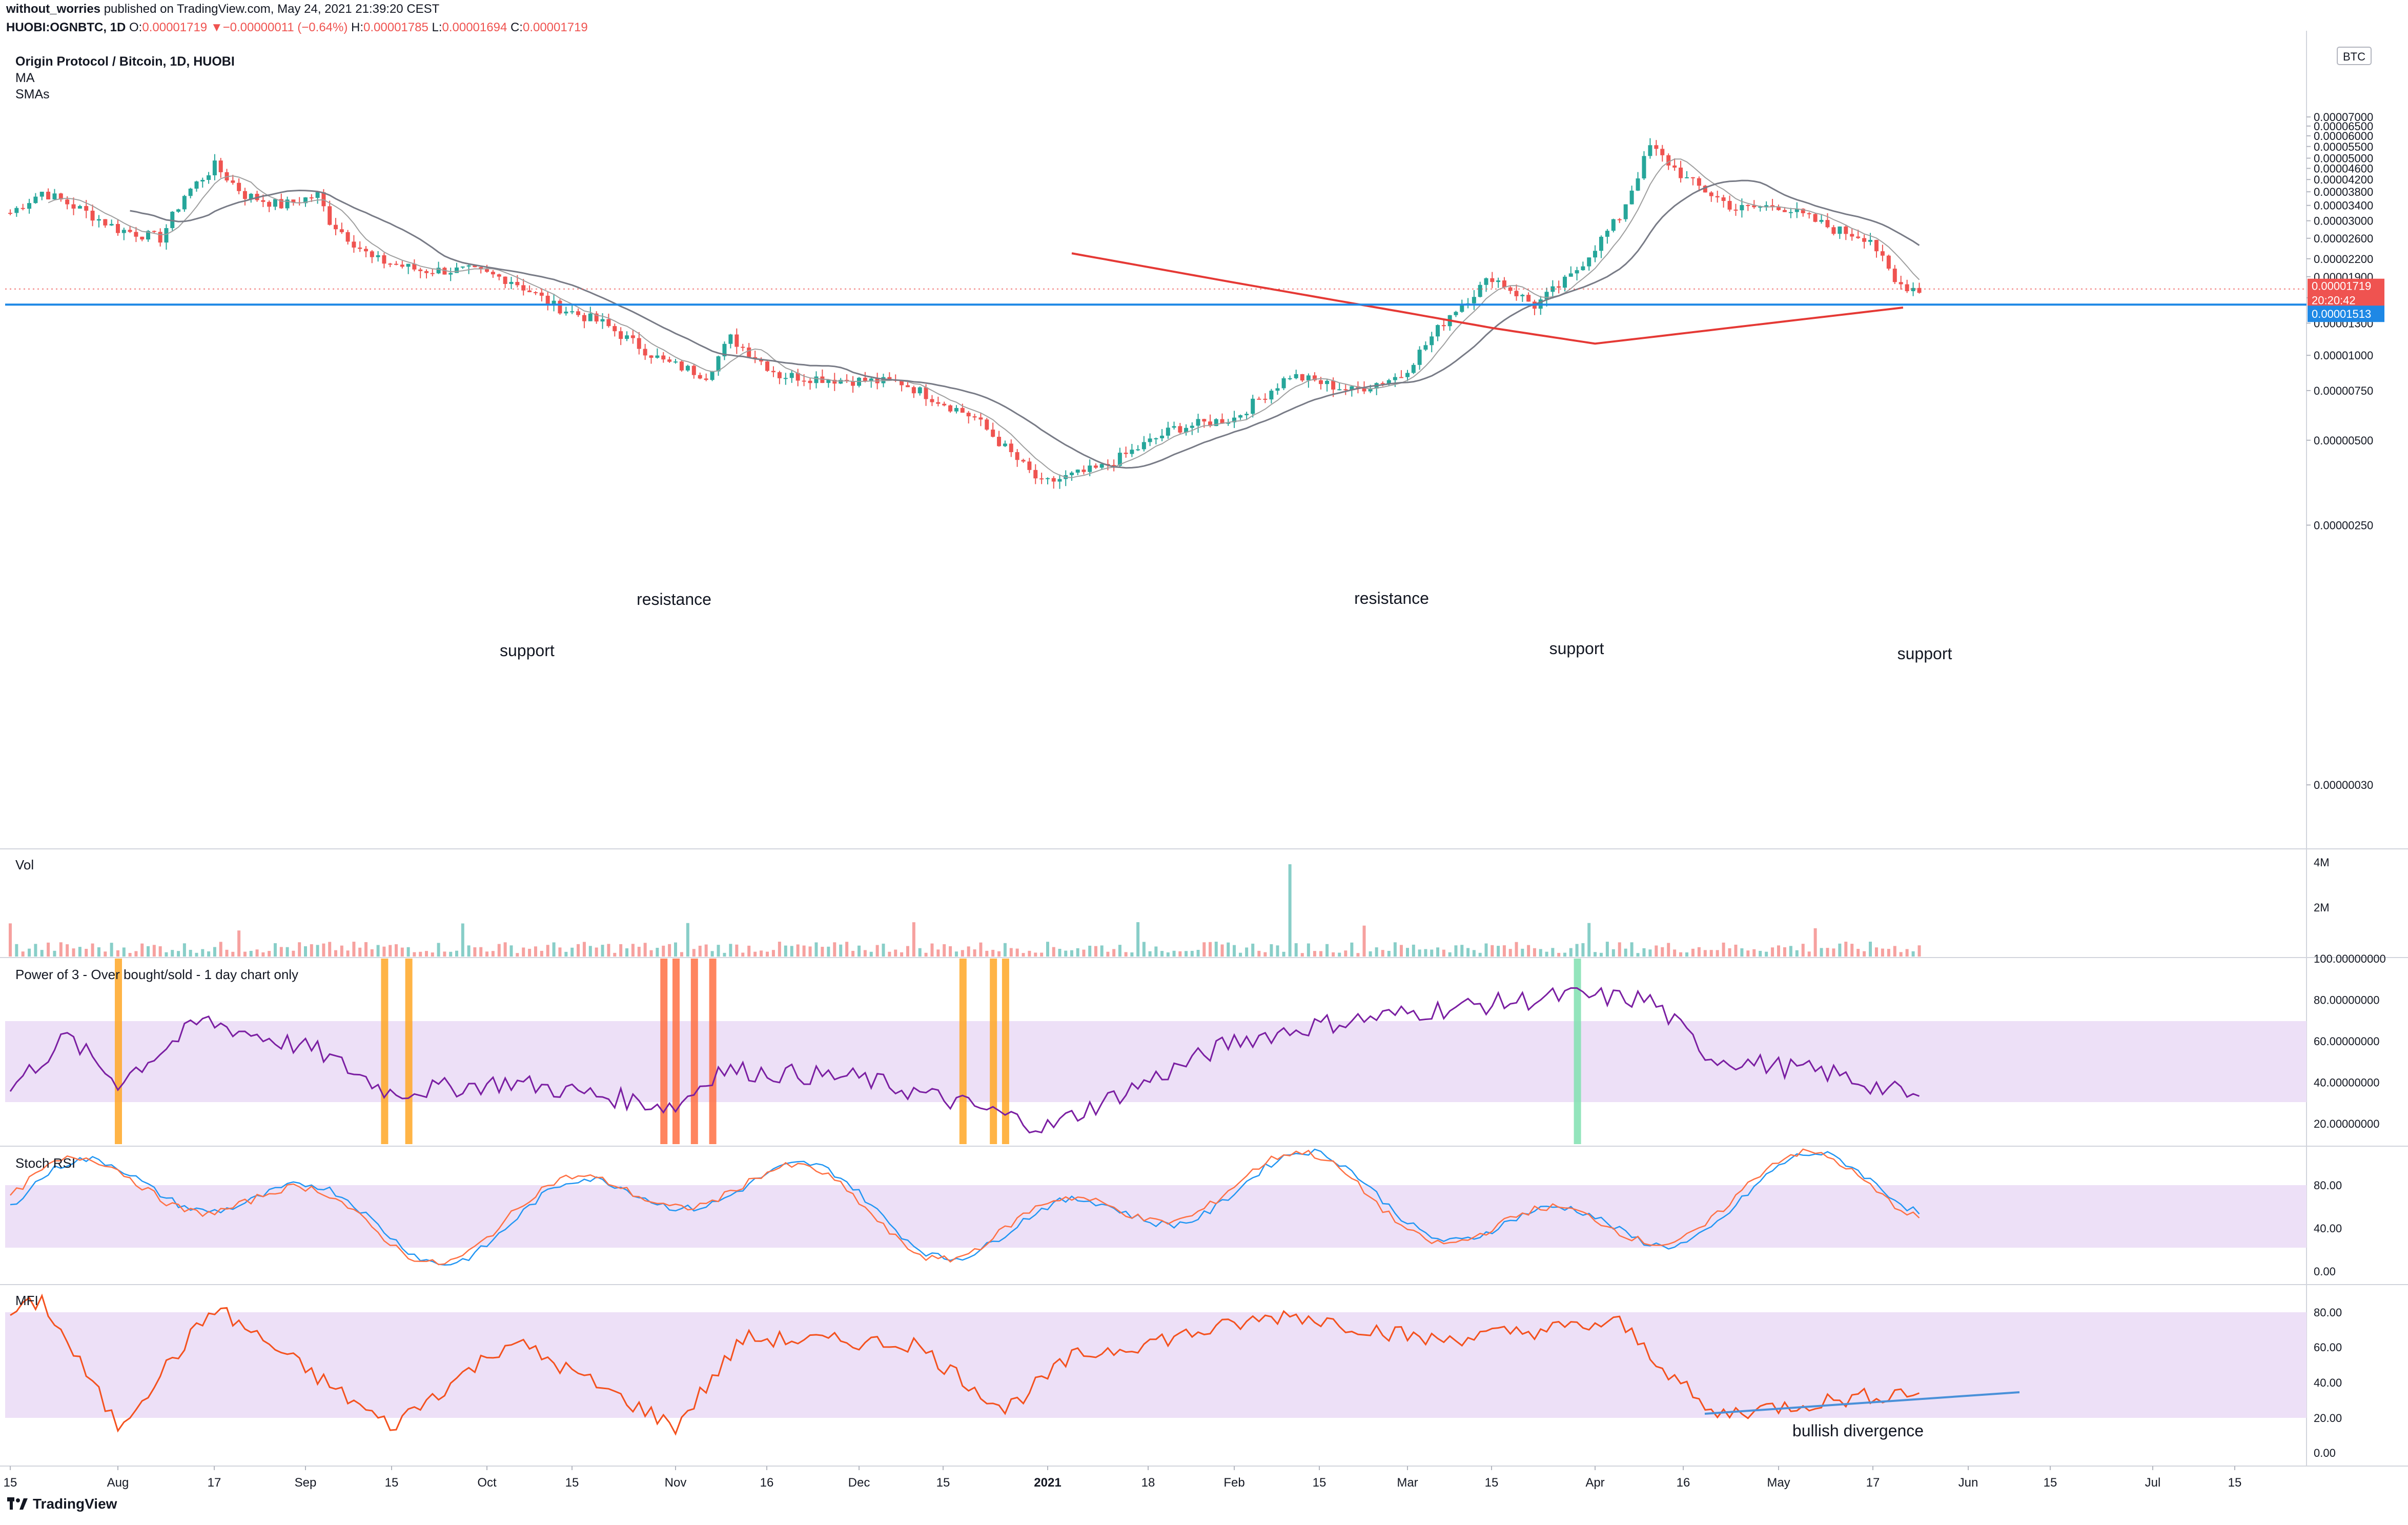 The height and width of the screenshot is (1525, 2408). I want to click on countdown-label: 20:20:42, so click(2334, 300).